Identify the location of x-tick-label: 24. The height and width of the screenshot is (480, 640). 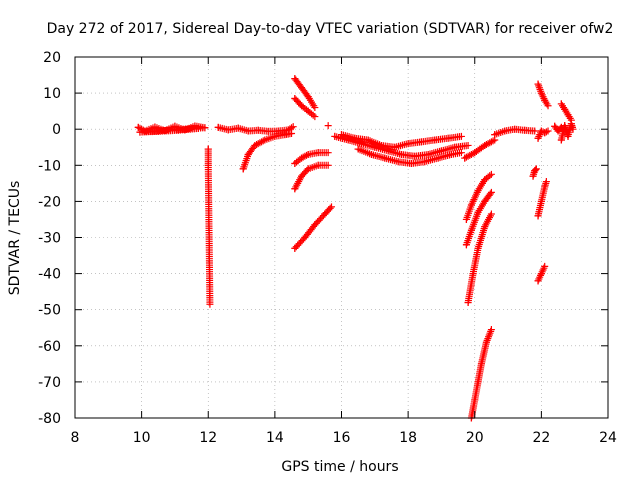
(608, 438).